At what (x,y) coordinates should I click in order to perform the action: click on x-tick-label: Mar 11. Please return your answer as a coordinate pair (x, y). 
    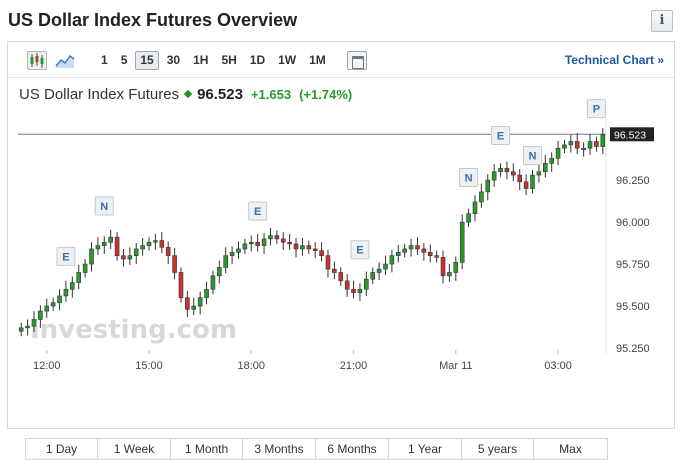
    Looking at the image, I should click on (455, 366).